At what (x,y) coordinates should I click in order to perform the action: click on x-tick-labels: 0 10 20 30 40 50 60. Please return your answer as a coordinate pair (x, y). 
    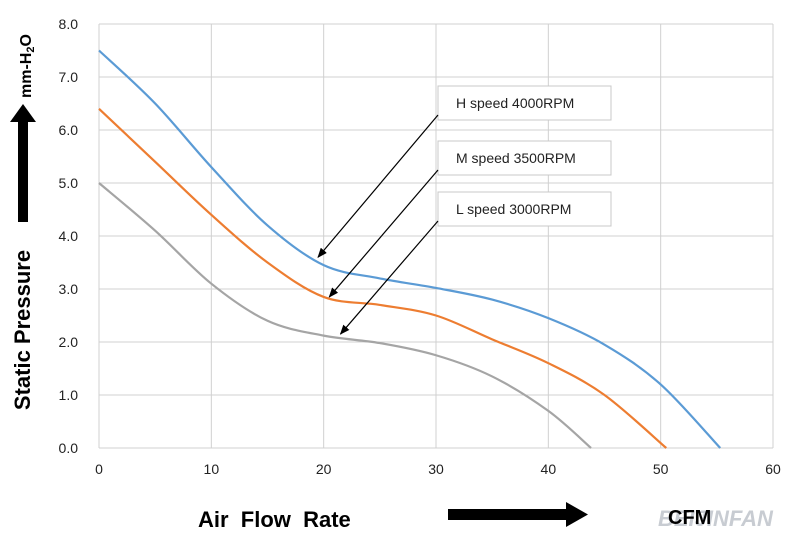
    Looking at the image, I should click on (438, 469).